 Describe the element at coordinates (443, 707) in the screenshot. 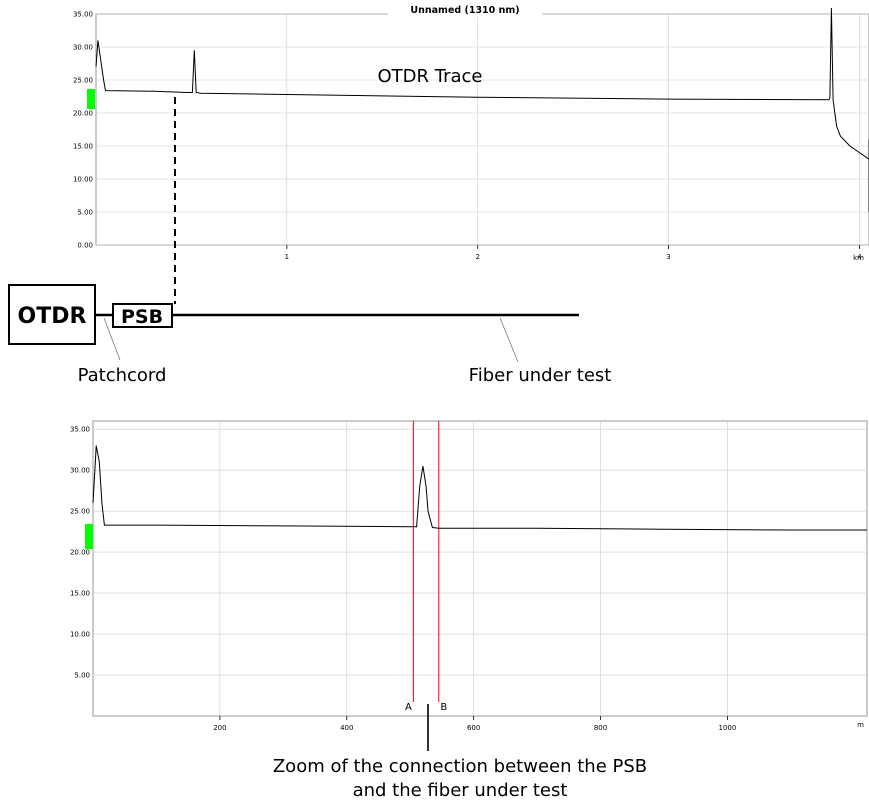

I see `marker-b-label: B` at that location.